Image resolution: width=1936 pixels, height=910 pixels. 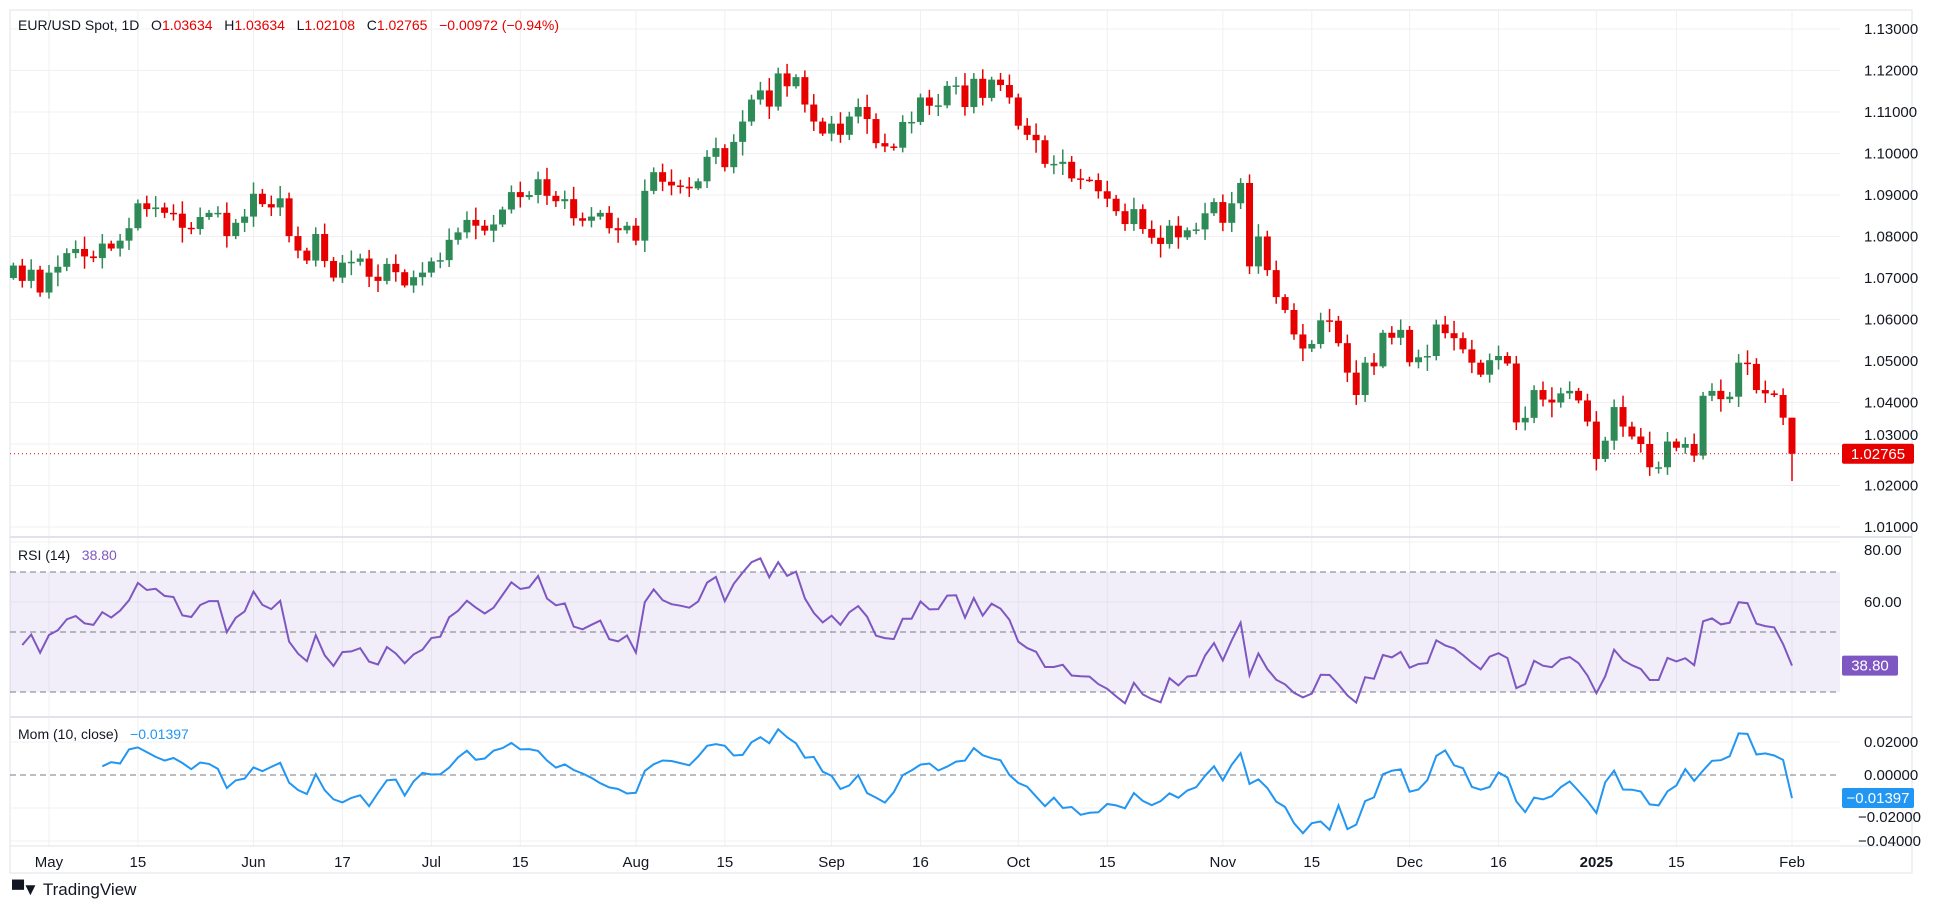 What do you see at coordinates (67, 555) in the screenshot?
I see `rsi-legend: RSI (14) 38.80` at bounding box center [67, 555].